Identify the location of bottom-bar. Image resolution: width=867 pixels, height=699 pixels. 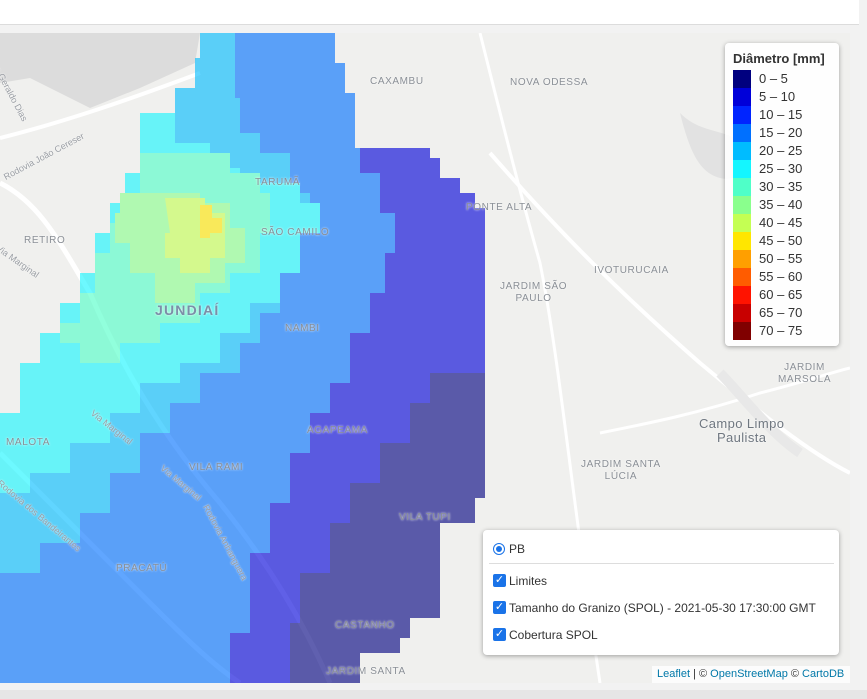
(433, 694).